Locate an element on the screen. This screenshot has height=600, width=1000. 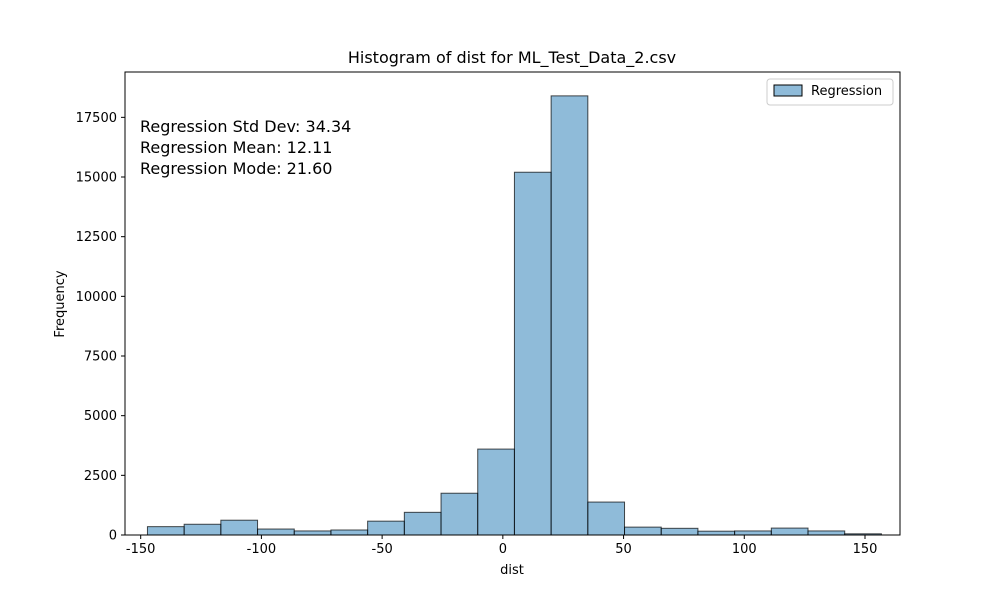
legend: Regression is located at coordinates (830, 92).